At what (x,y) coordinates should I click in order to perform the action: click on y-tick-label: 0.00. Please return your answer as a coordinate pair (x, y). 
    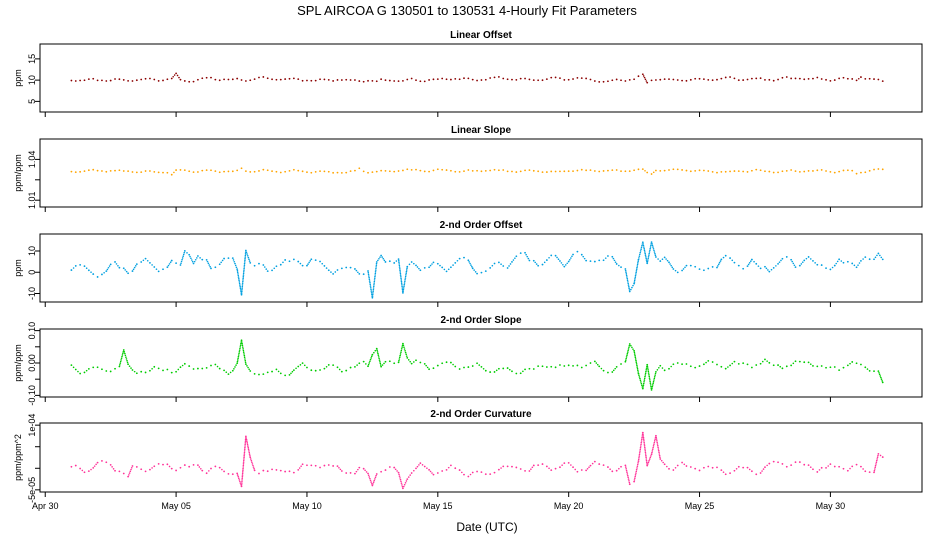
    Looking at the image, I should click on (32, 363).